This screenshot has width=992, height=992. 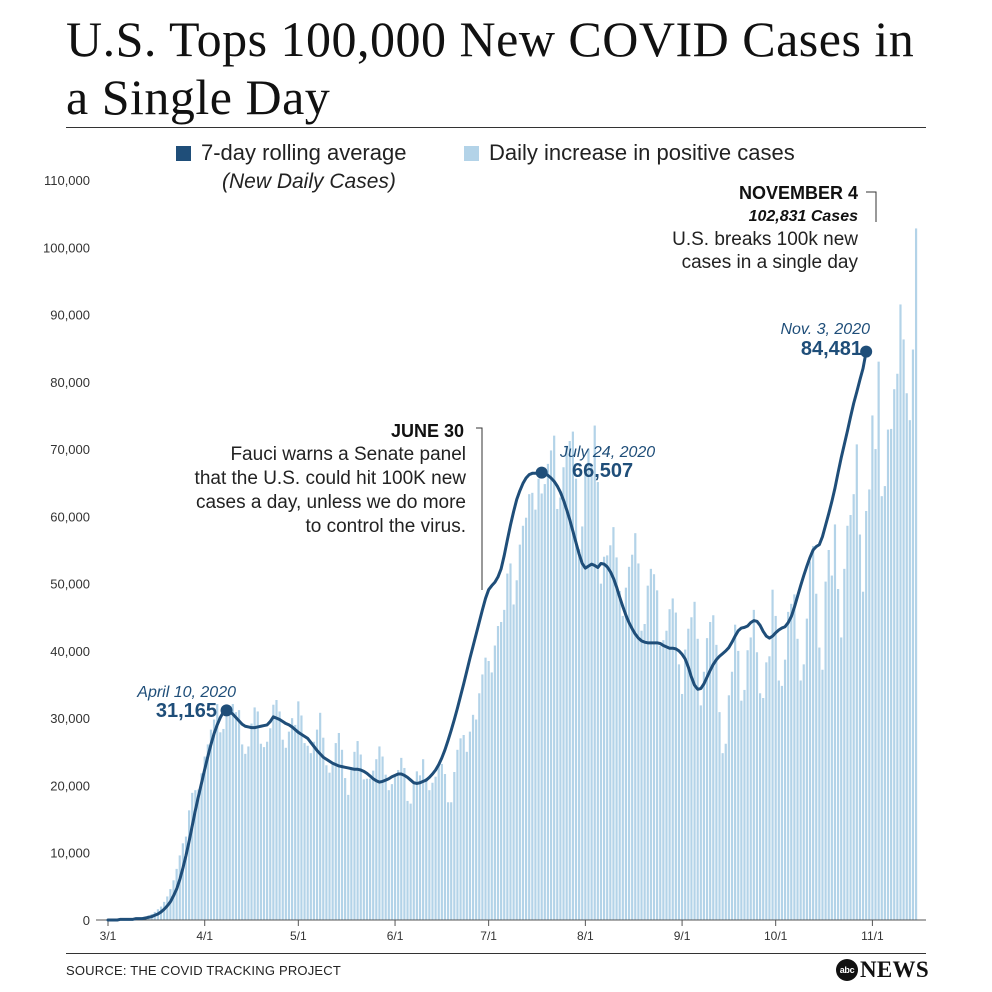 What do you see at coordinates (847, 970) in the screenshot?
I see `abc-logo-mark: abc` at bounding box center [847, 970].